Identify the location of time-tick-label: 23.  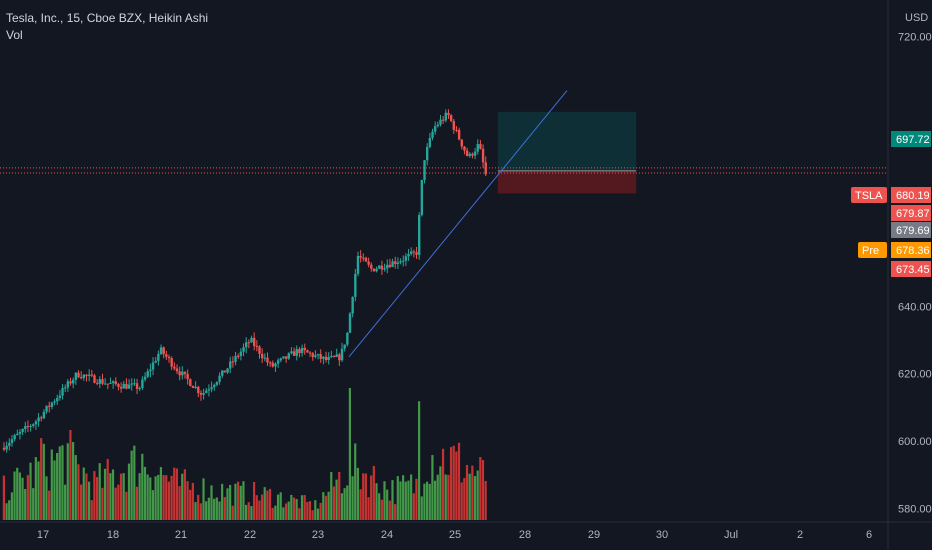
(318, 535).